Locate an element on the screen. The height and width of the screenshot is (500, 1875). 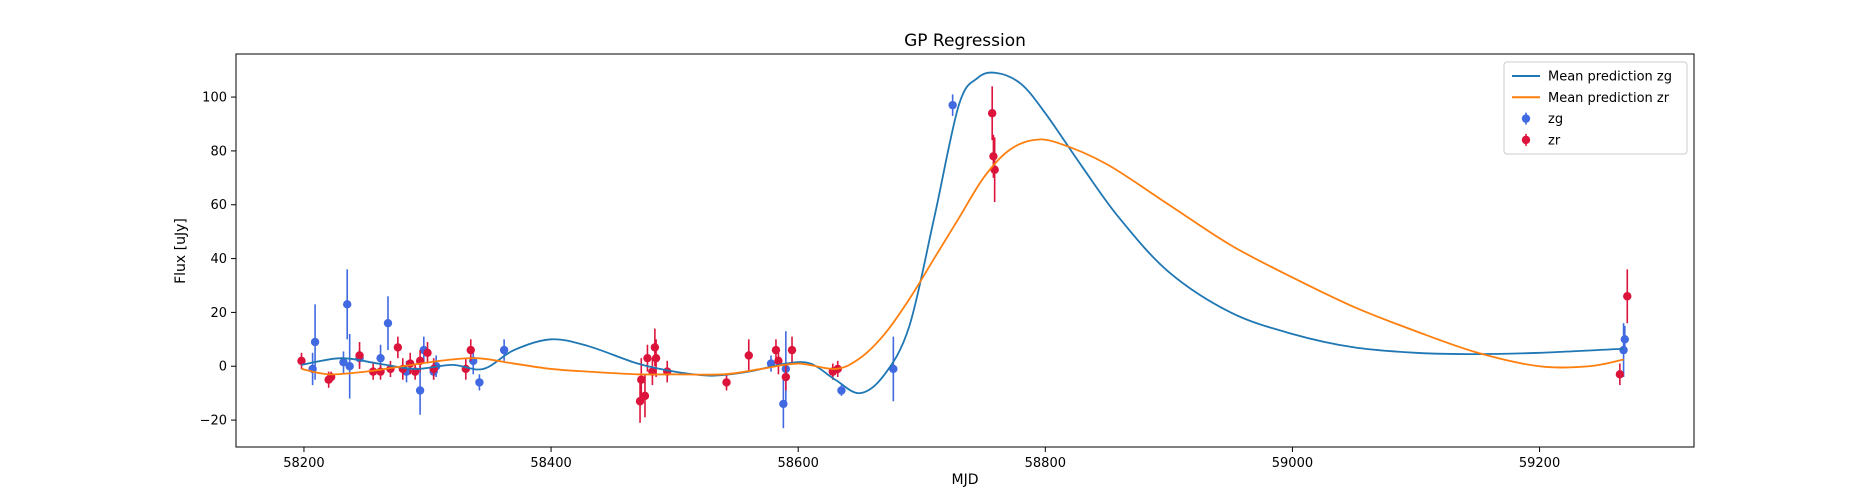
legend-box is located at coordinates (1595, 108).